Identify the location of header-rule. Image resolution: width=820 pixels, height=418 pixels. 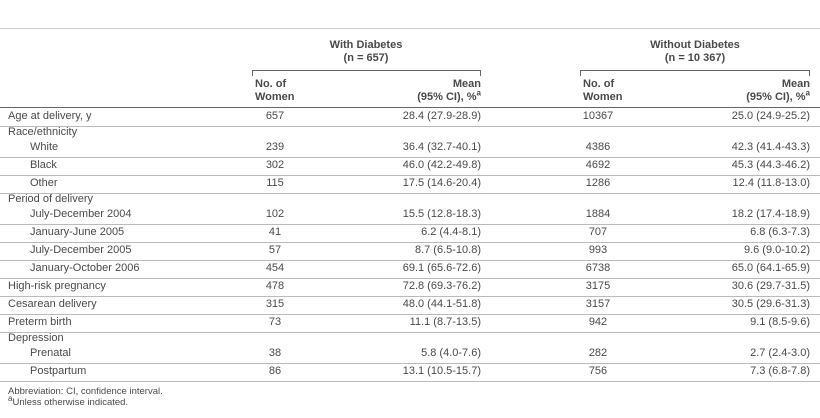
(410, 107).